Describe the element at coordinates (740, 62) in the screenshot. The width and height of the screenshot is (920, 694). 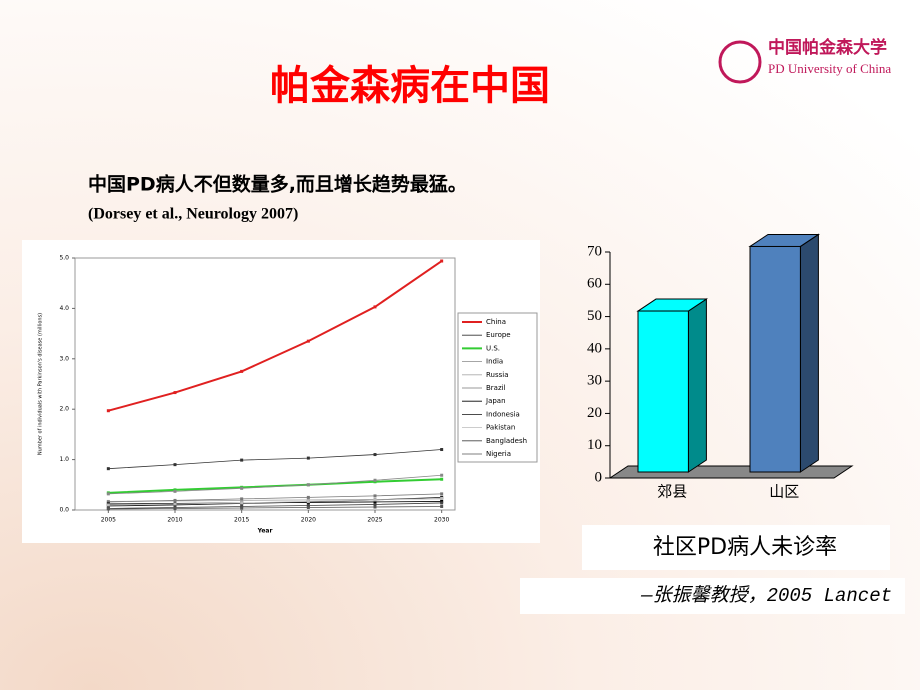
I see `logo-mark` at that location.